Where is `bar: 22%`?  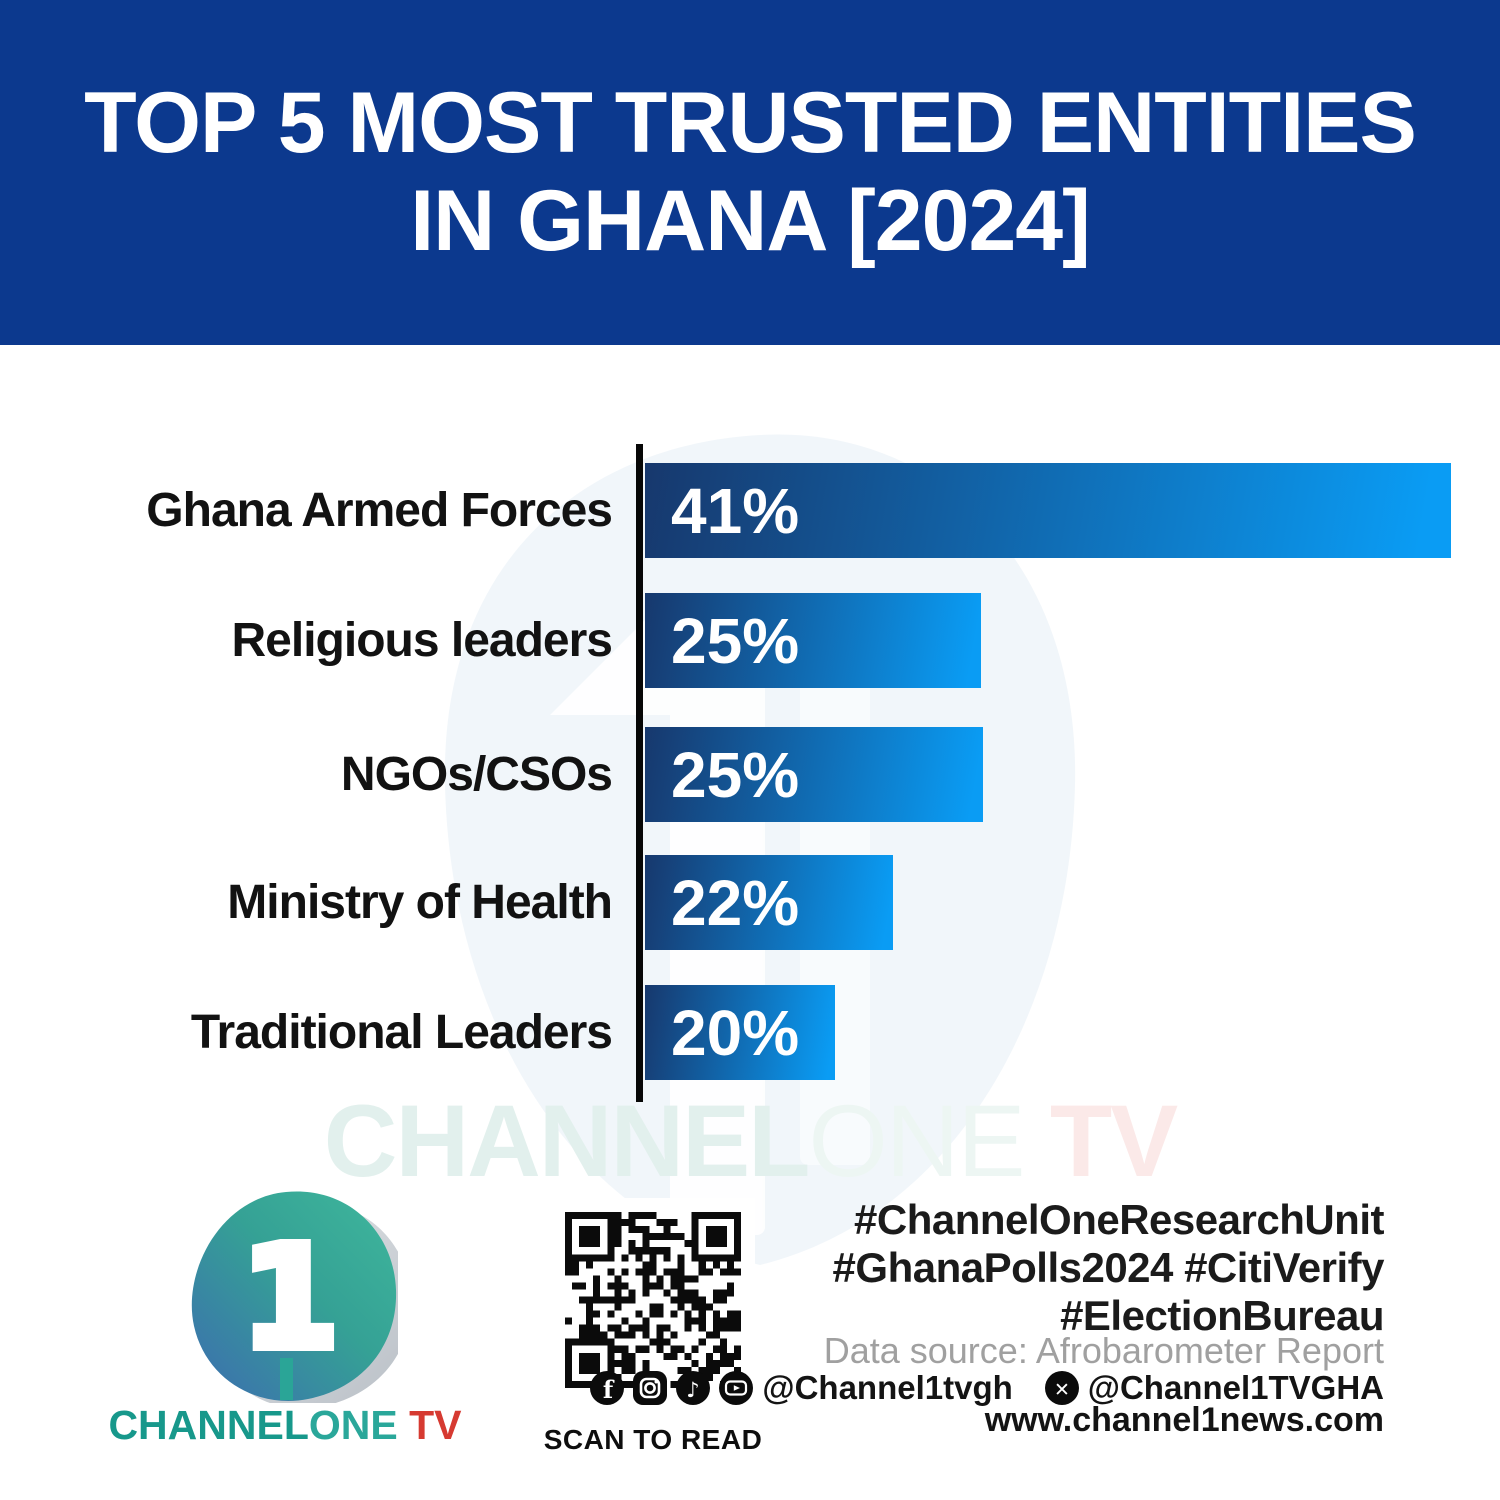
bar: 22% is located at coordinates (769, 902).